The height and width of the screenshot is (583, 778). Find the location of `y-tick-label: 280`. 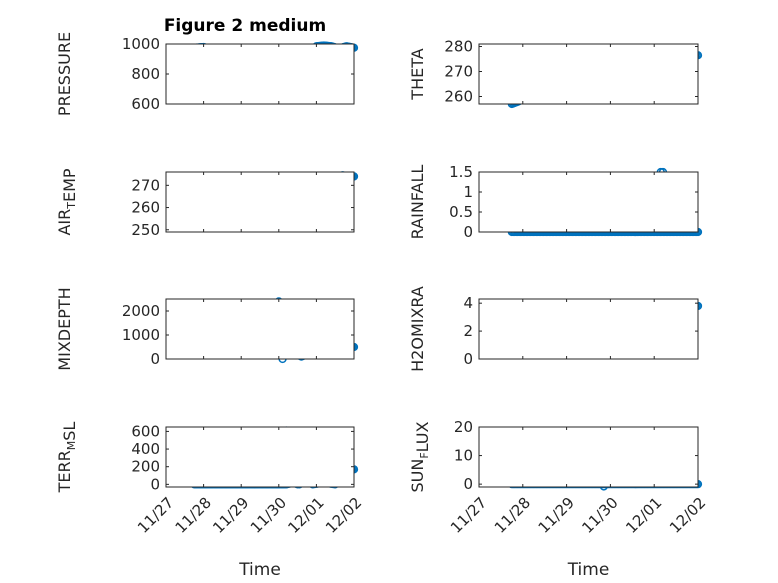

y-tick-label: 280 is located at coordinates (458, 47).